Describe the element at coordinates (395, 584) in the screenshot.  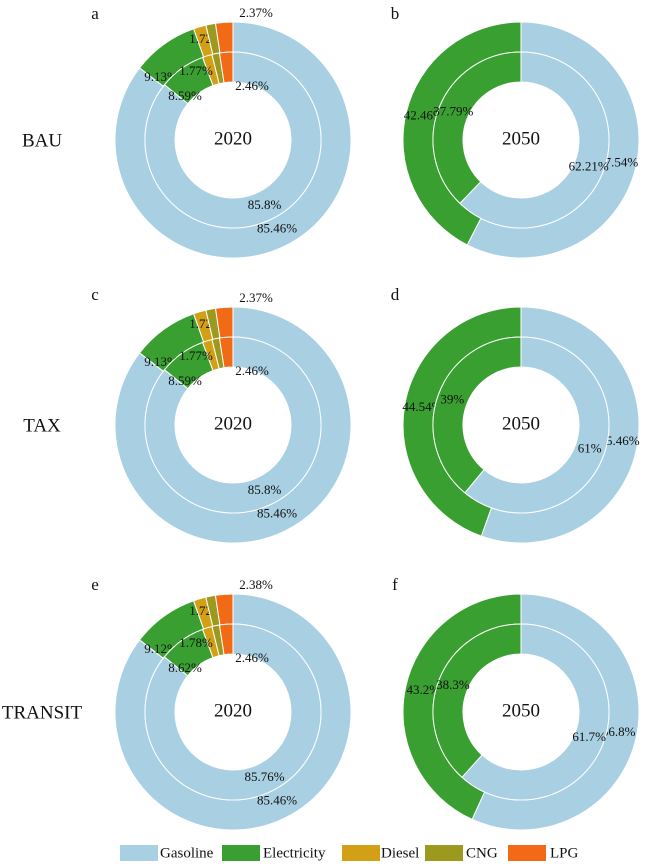
I see `panel-letter: f` at that location.